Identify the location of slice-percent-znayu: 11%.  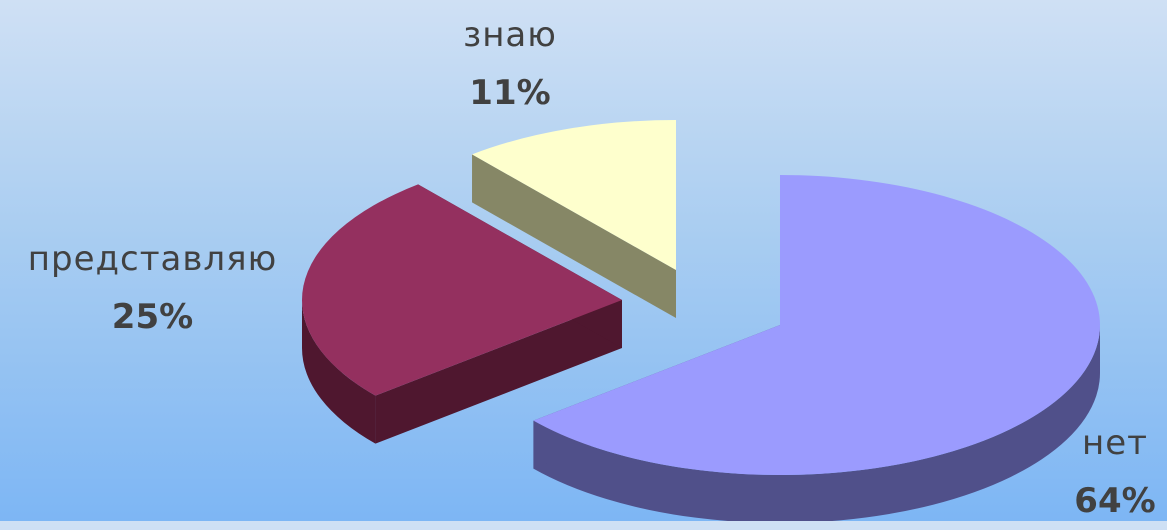
(510, 93).